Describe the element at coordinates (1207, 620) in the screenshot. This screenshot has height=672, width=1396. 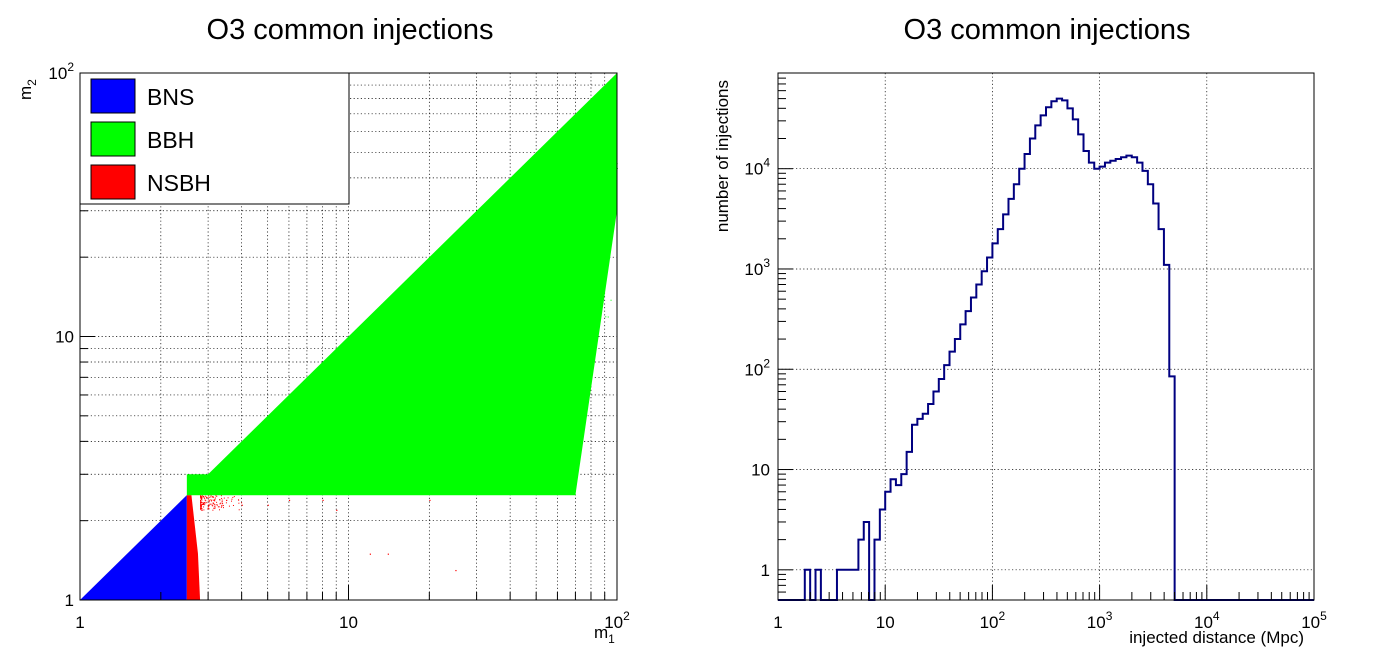
I see `right-x-tick-label: 104` at that location.